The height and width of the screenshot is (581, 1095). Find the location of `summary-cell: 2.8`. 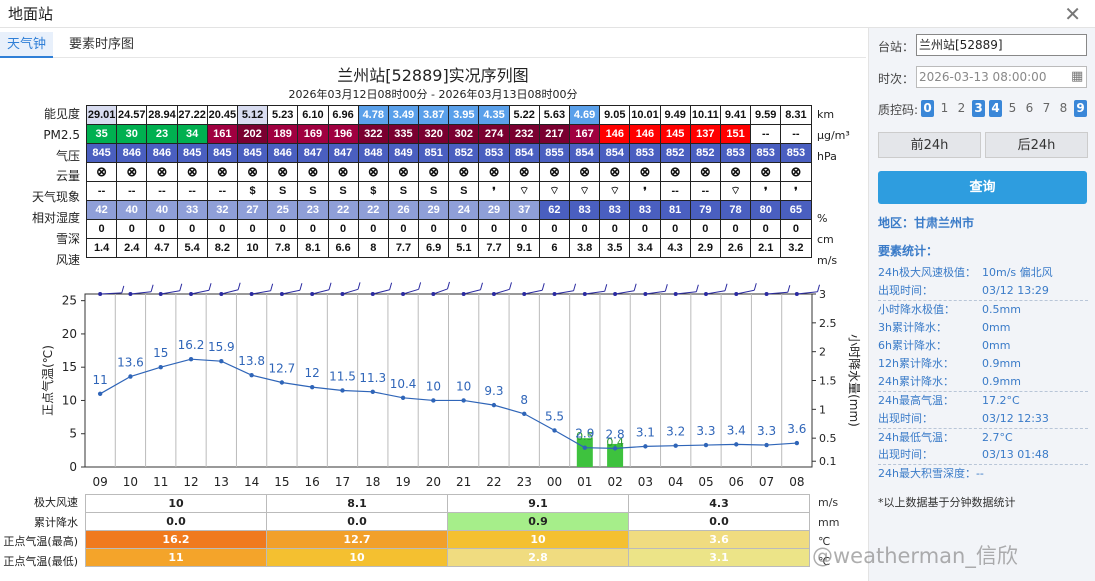

summary-cell: 2.8 is located at coordinates (538, 557).